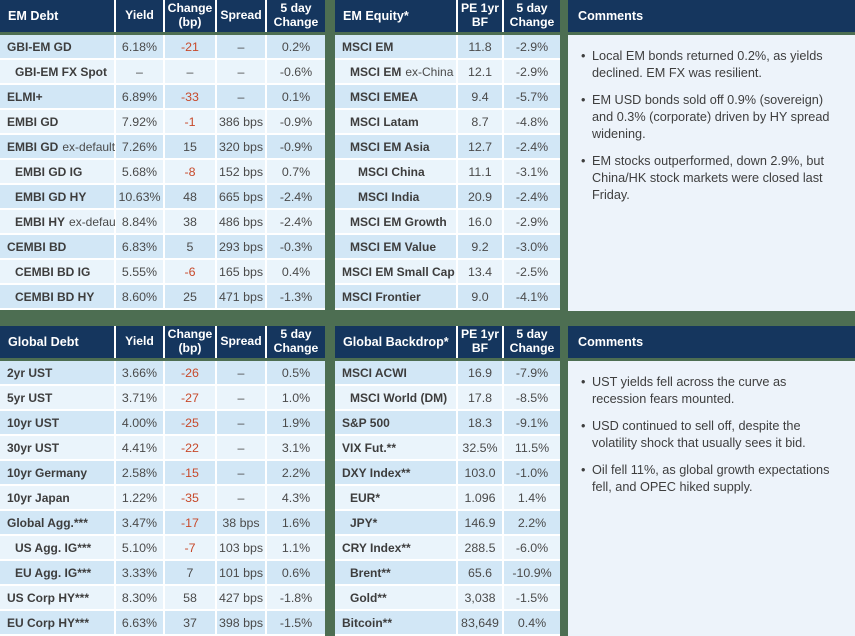  I want to click on cell-value: -2.4%, so click(532, 197).